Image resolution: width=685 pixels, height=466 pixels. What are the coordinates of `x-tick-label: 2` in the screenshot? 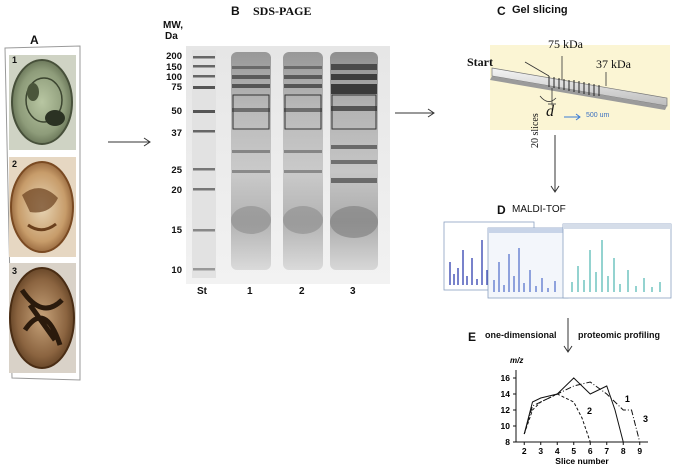 It's located at (524, 451).